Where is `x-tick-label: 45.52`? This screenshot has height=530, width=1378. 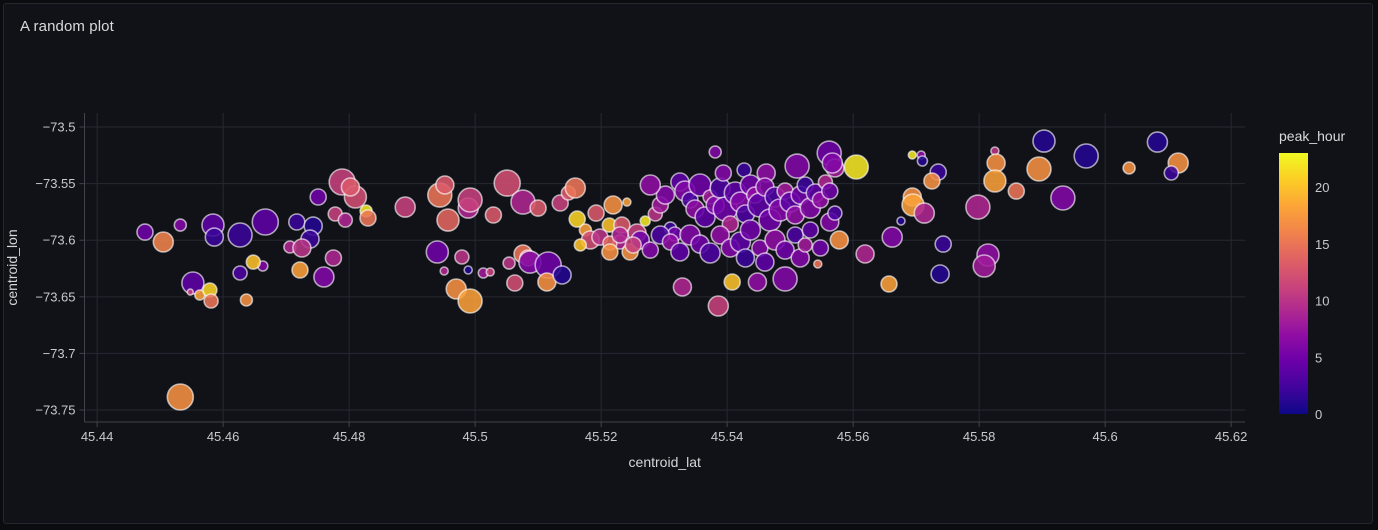 x-tick-label: 45.52 is located at coordinates (601, 436).